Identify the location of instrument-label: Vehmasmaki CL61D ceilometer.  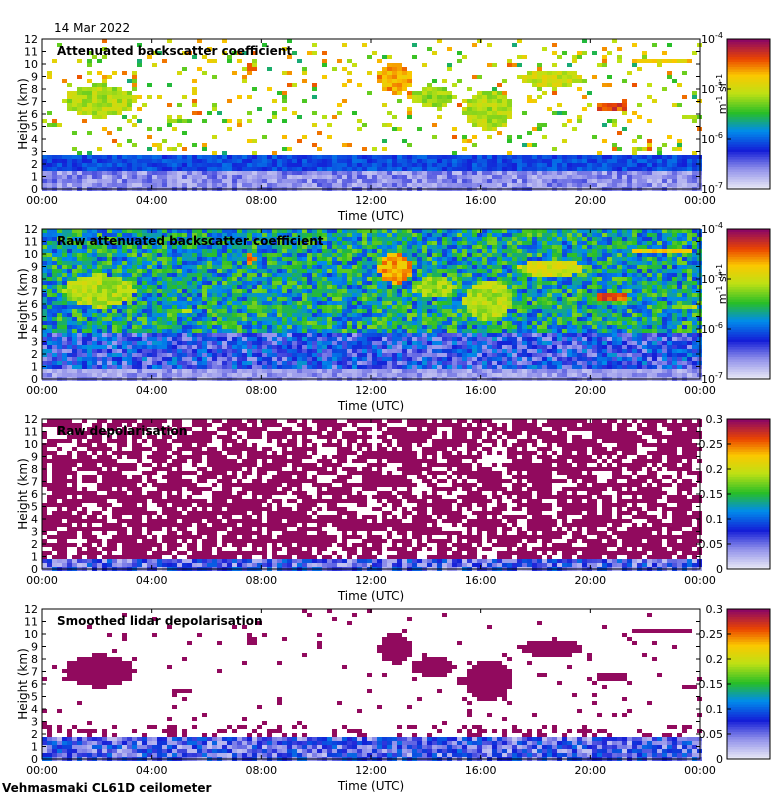
(107, 788).